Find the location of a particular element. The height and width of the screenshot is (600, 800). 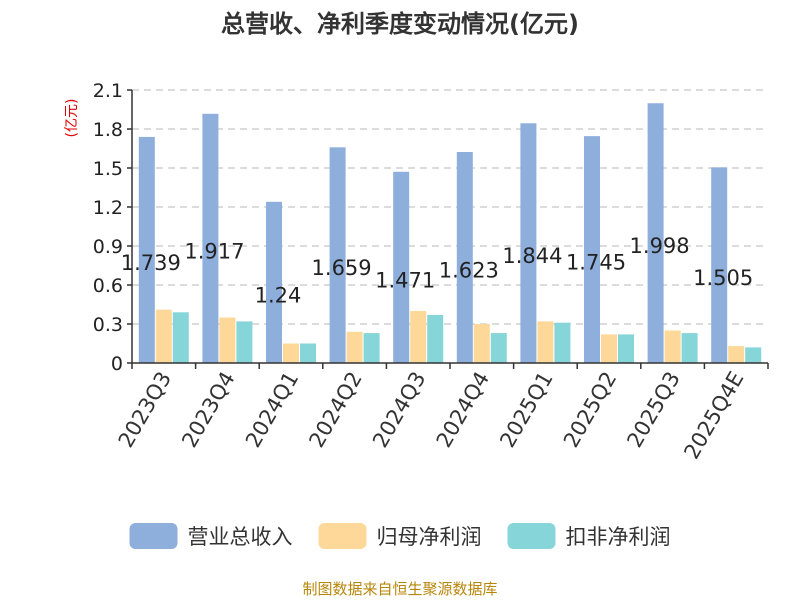

x-tick-label: 2025Q2 is located at coordinates (590, 410).